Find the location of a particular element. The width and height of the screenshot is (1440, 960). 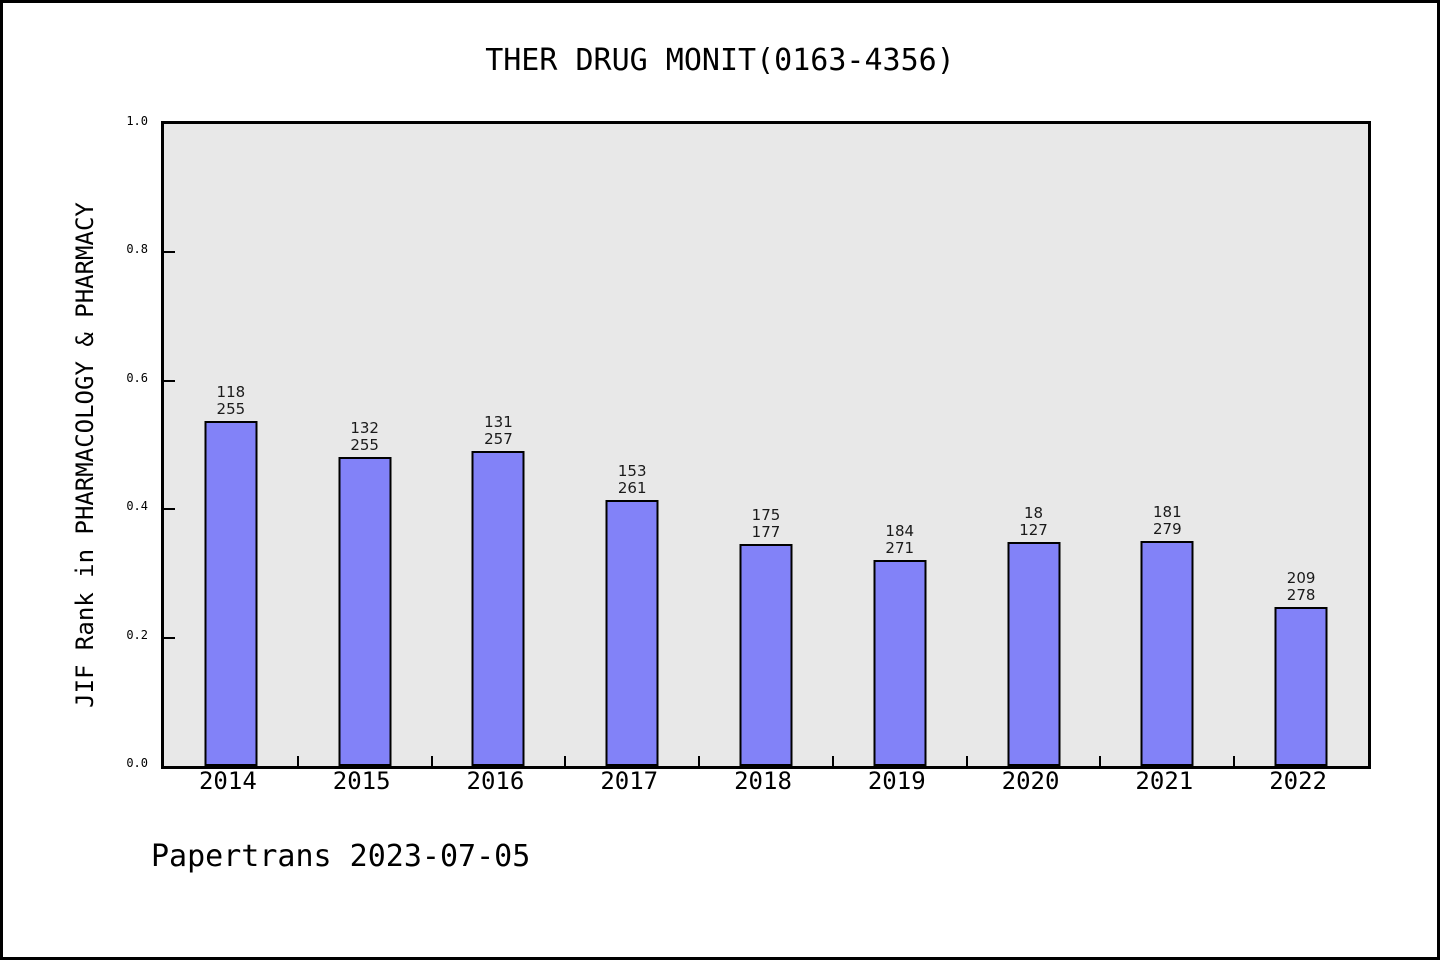

y-tick-label: 0.4 is located at coordinates (137, 506).